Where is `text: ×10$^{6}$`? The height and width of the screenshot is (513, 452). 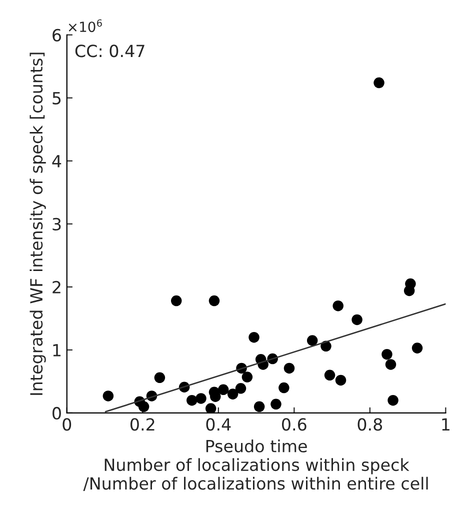 text: ×10$^{6}$ is located at coordinates (85, 25).